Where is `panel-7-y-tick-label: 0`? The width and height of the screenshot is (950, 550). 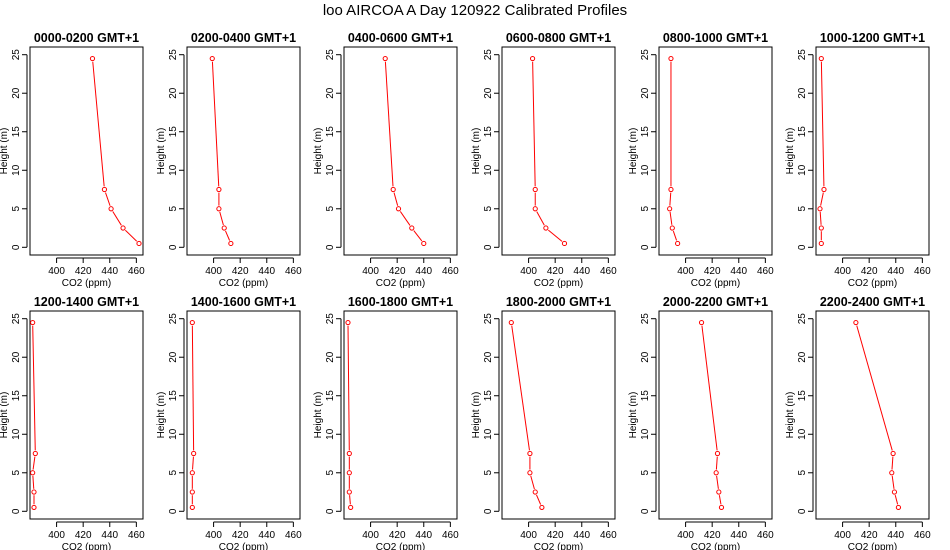
panel-7-y-tick-label: 0 is located at coordinates (16, 511).